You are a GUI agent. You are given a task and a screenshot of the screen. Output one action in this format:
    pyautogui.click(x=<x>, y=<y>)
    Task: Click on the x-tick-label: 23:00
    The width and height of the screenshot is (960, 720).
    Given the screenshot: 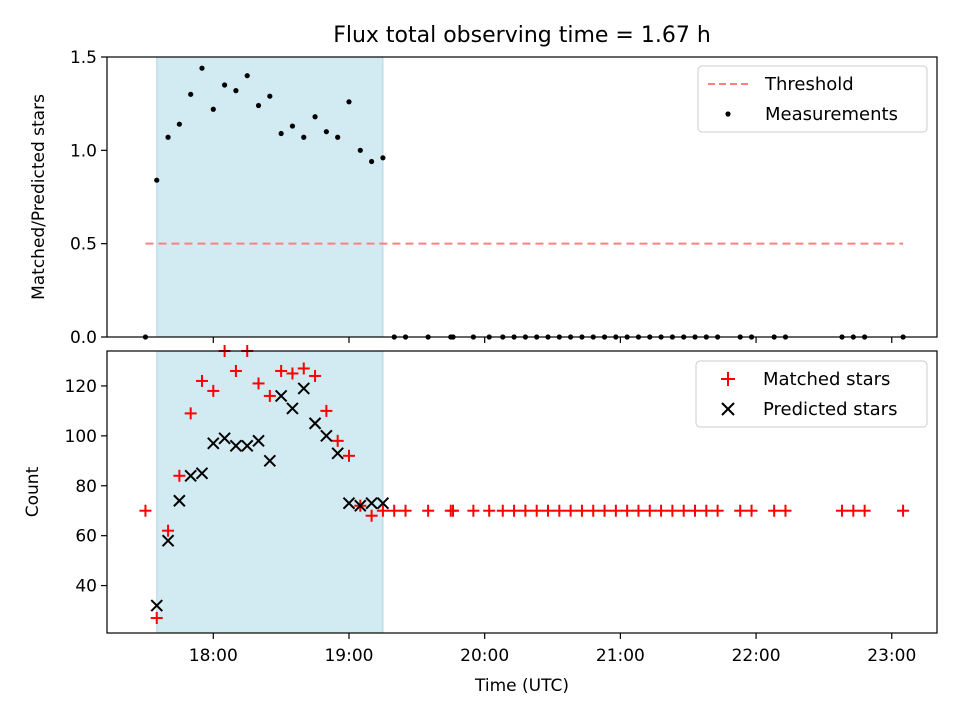 What is the action you would take?
    pyautogui.click(x=891, y=656)
    